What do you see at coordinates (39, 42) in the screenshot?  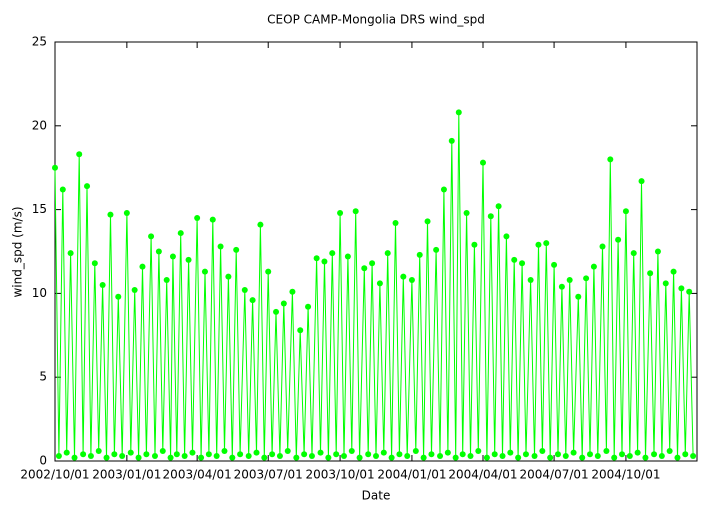 I see `y-tick-label: 25` at bounding box center [39, 42].